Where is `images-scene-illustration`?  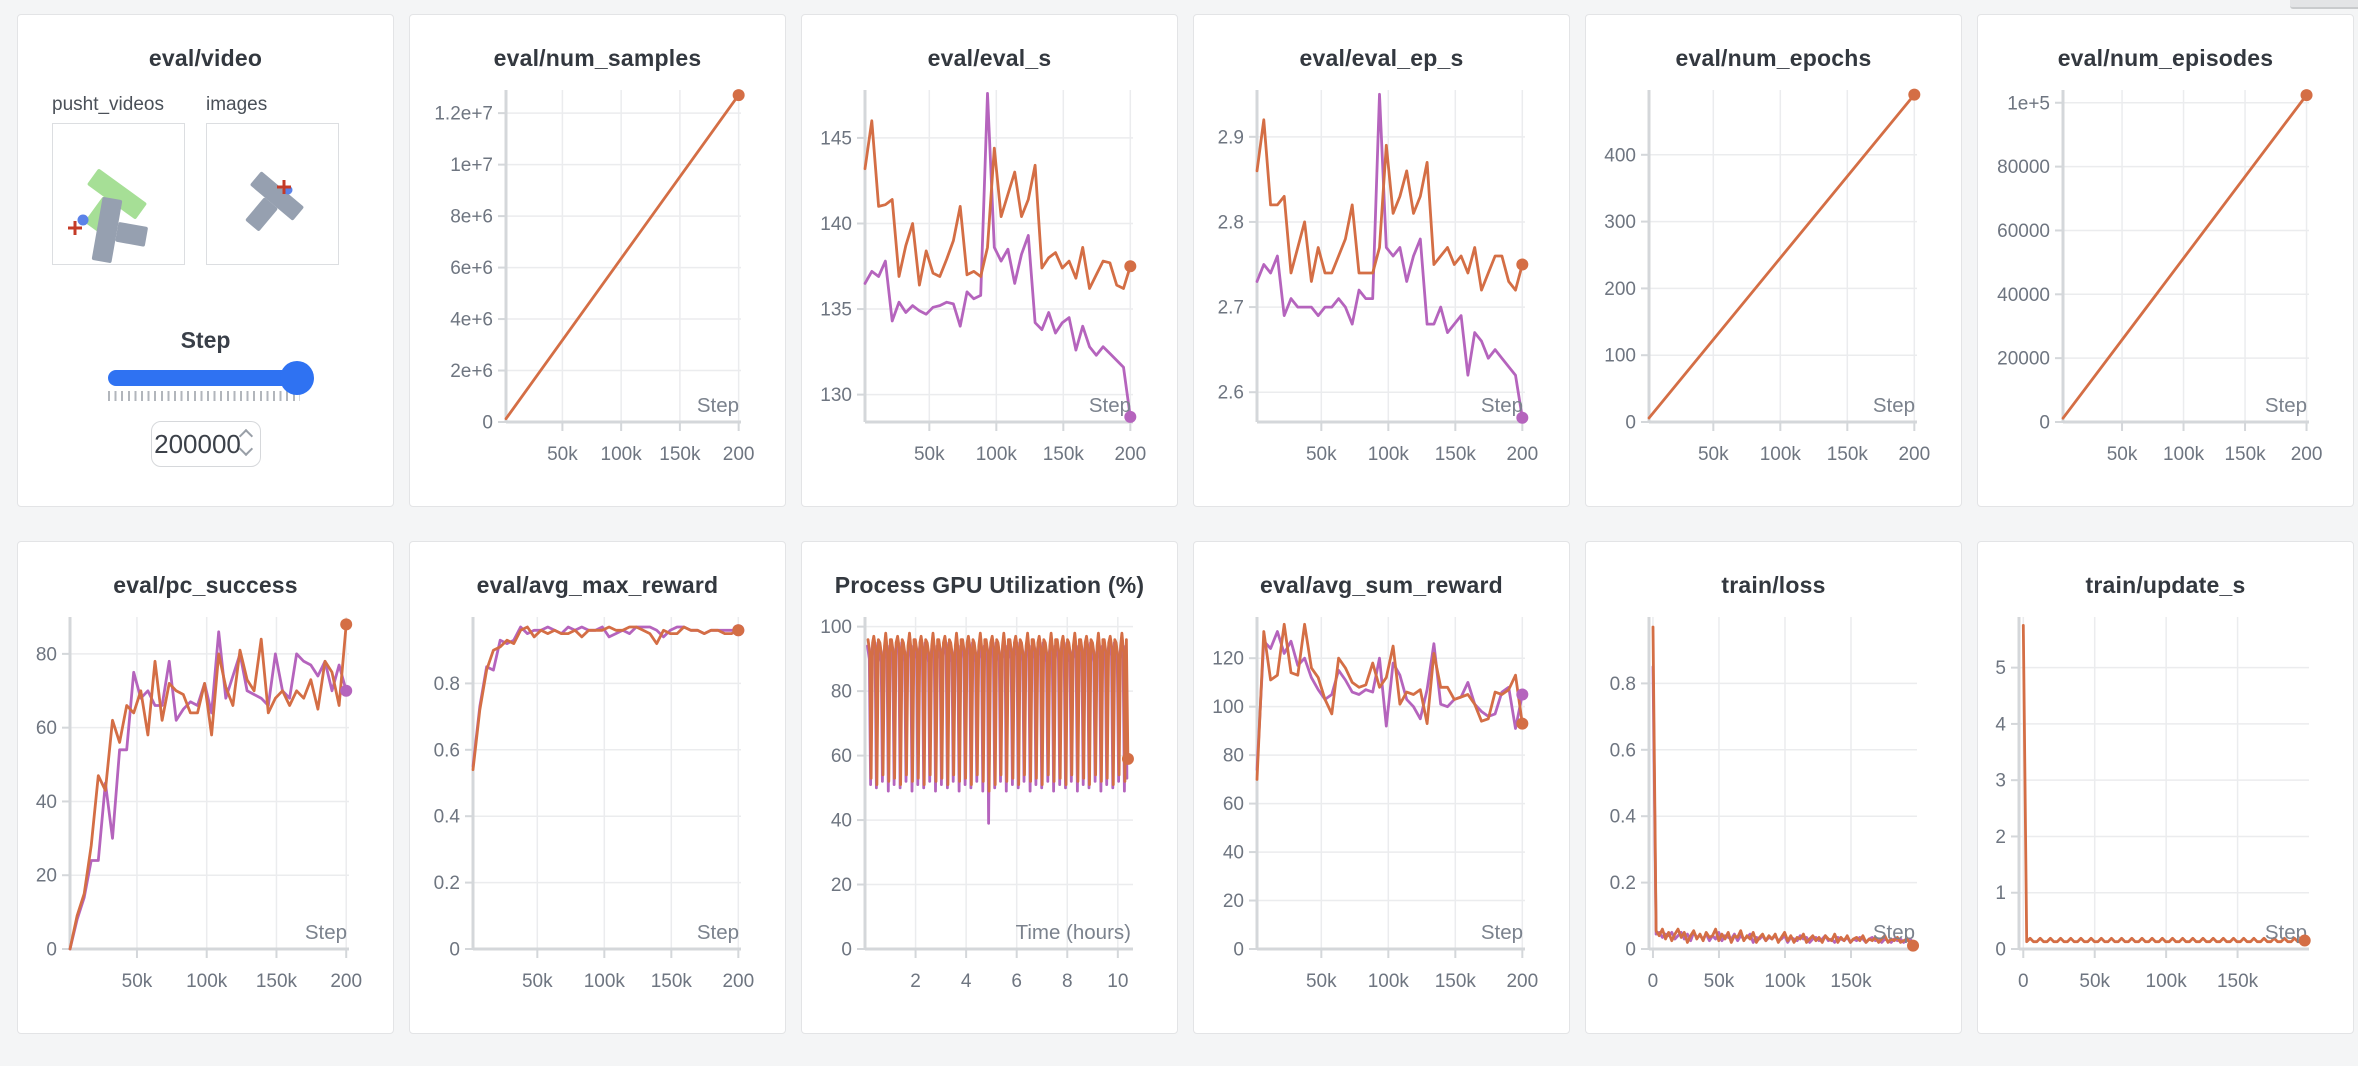
images-scene-illustration is located at coordinates (274, 201).